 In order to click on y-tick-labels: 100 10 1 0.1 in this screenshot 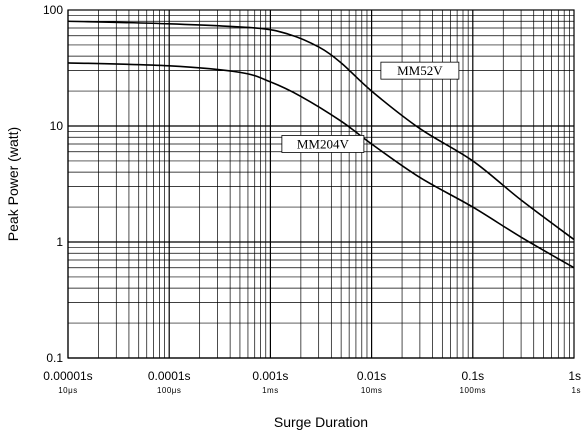, I will do `click(53, 184)`.